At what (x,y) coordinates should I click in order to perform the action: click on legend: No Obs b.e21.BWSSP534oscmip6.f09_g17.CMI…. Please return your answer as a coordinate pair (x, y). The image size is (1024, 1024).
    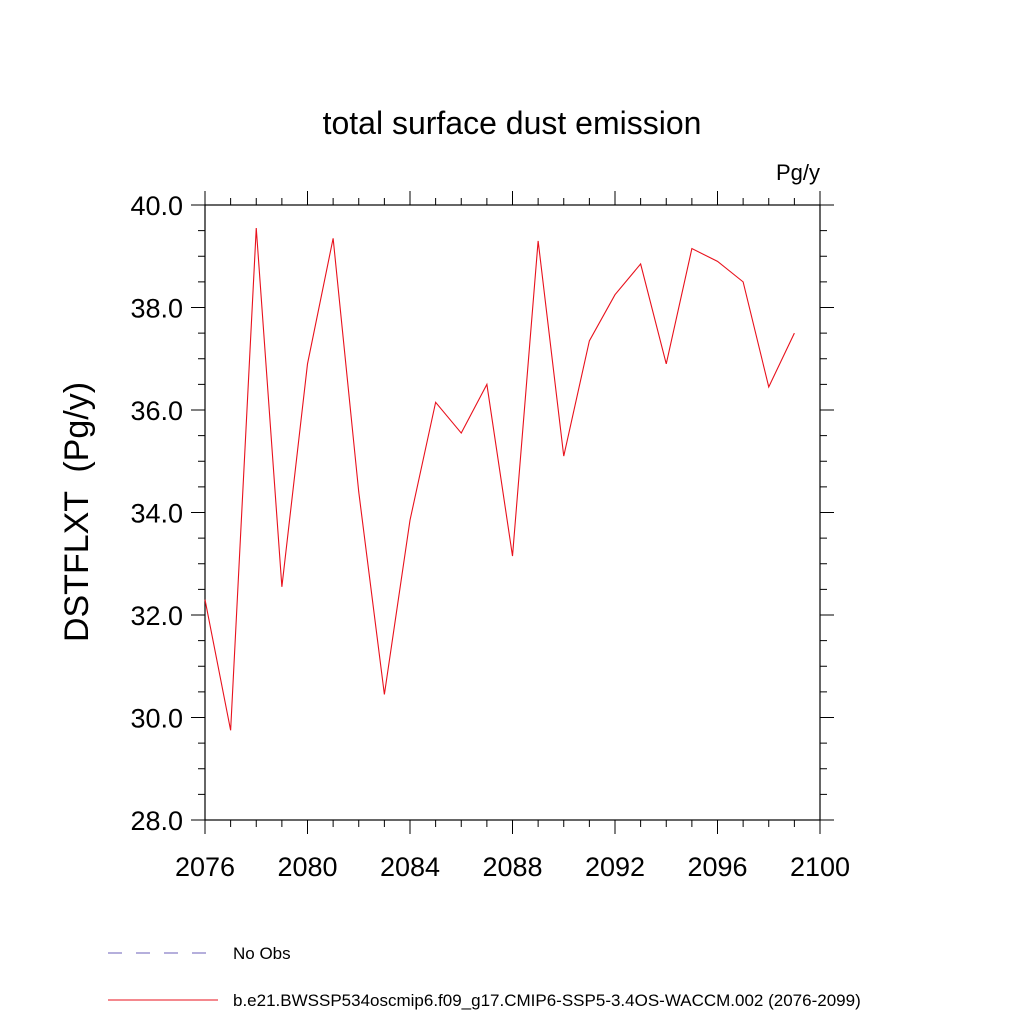
    Looking at the image, I should click on (484, 977).